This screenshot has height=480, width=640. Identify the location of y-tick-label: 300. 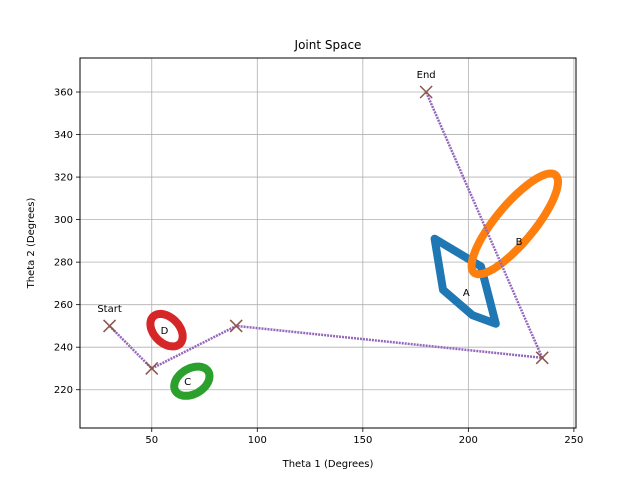
(63, 220).